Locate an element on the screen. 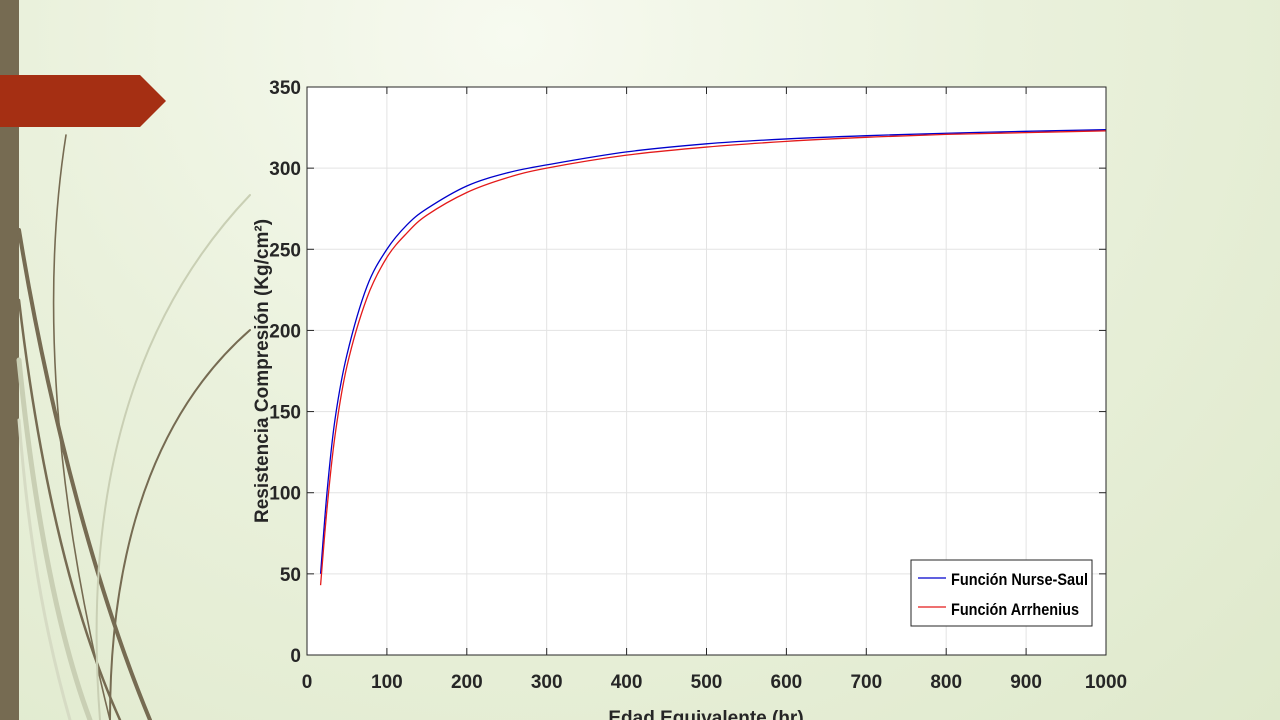 Image resolution: width=1280 pixels, height=720 pixels. y-tick-label: 250 is located at coordinates (285, 250).